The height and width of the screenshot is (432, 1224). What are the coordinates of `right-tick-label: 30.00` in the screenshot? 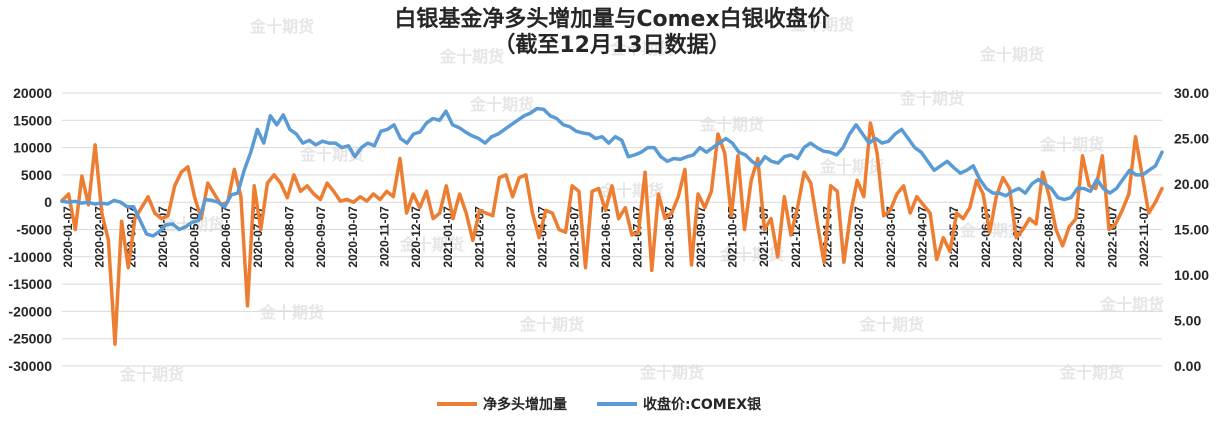 It's located at (1191, 93).